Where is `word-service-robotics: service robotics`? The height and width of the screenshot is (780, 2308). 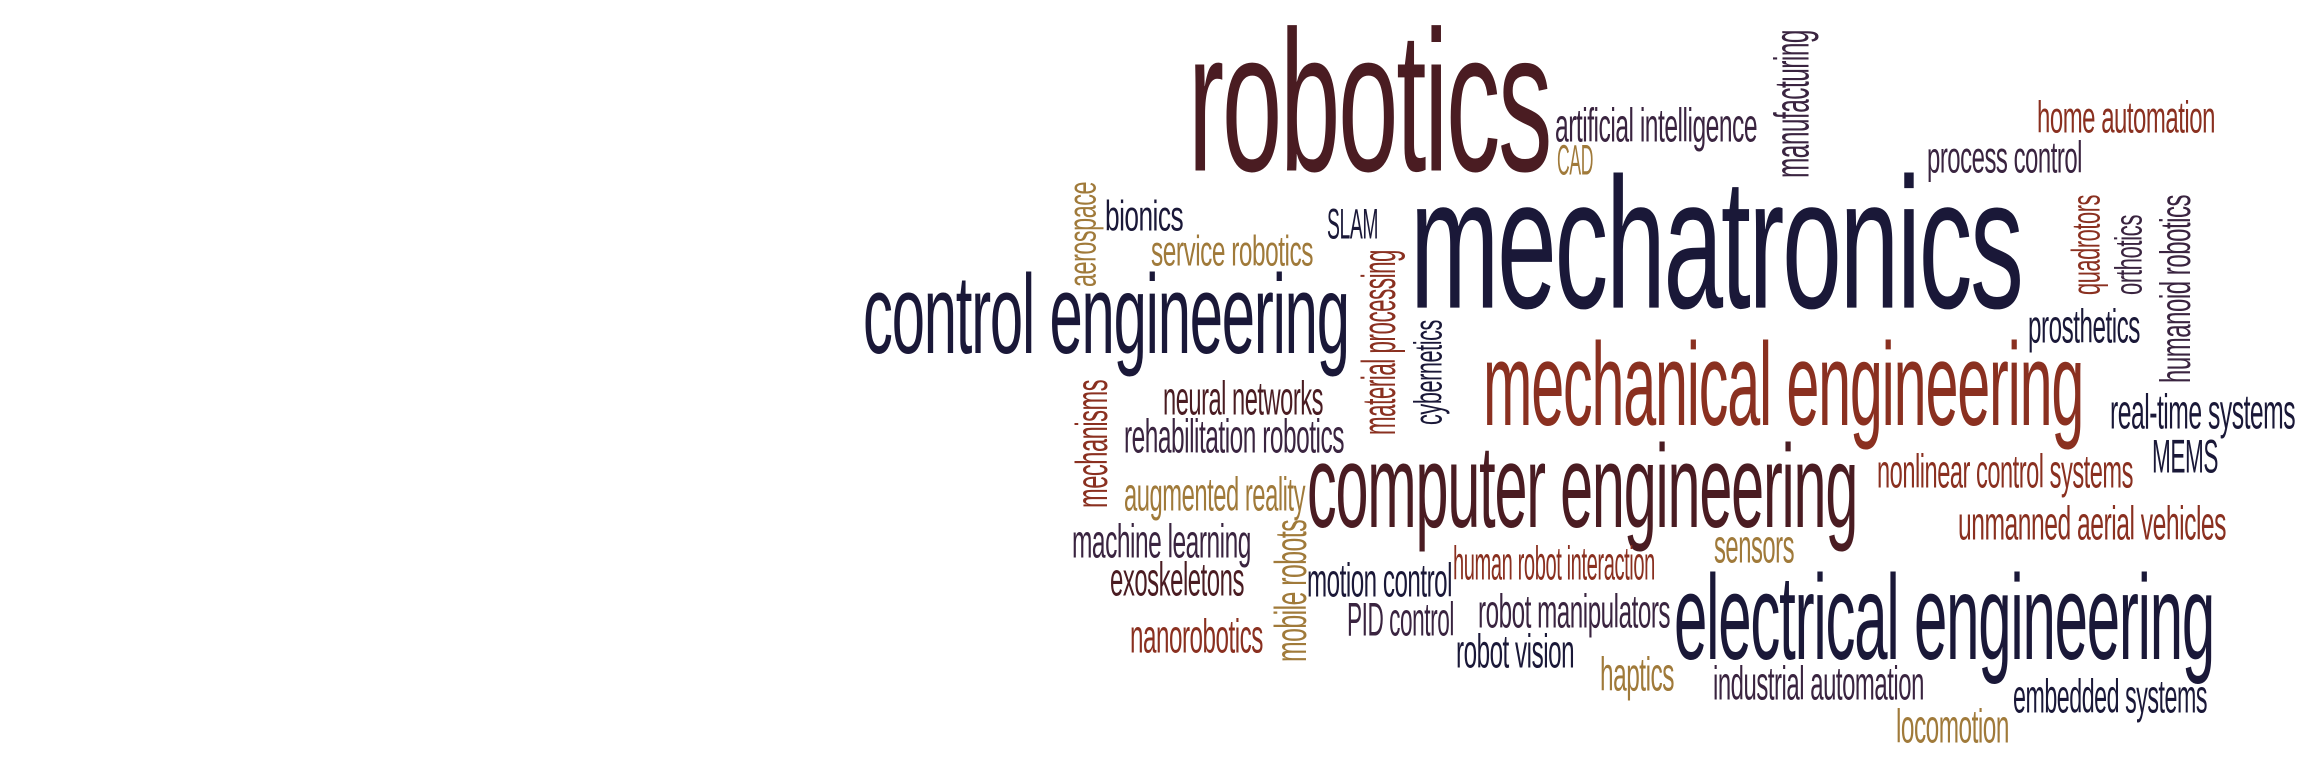
word-service-robotics: service robotics is located at coordinates (1232, 251).